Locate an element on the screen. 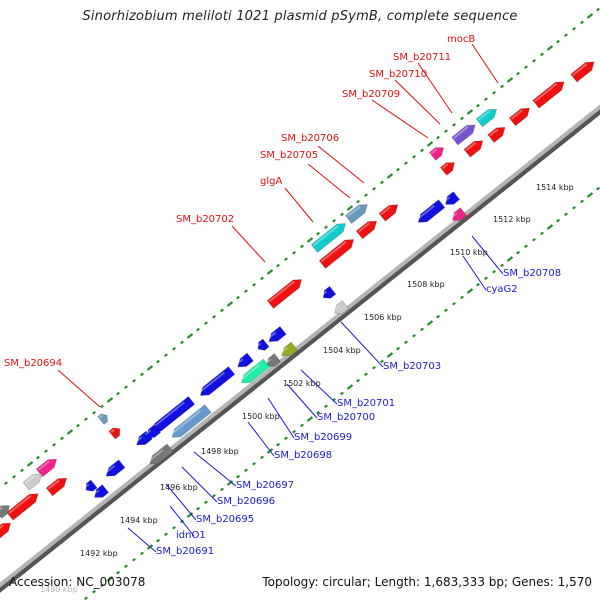 This screenshot has width=600, height=600. gene-rev-6-shine is located at coordinates (272, 335).